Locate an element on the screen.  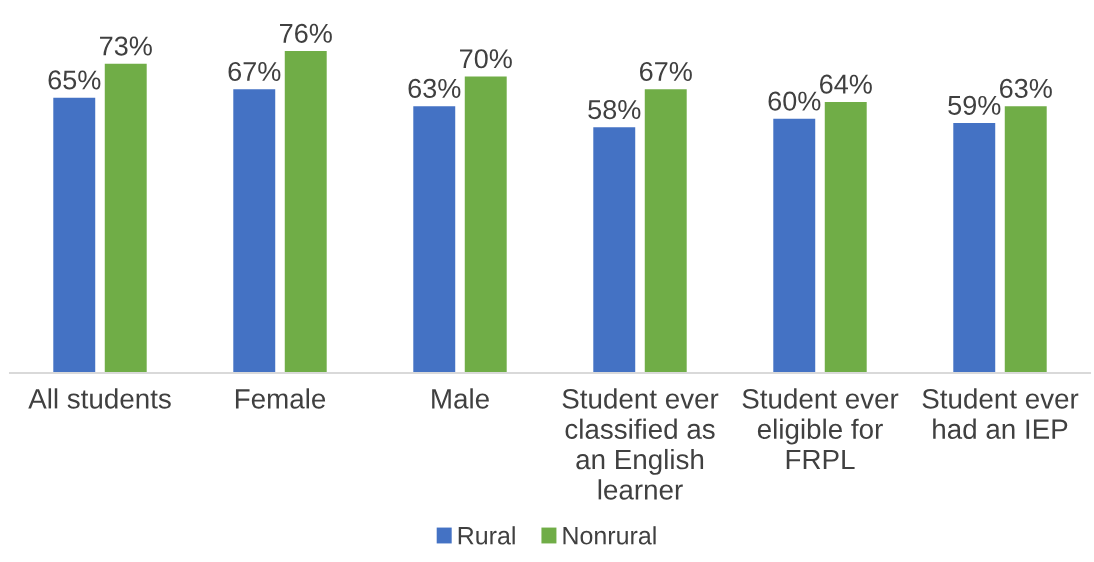
x-tick-label: Female is located at coordinates (280, 398).